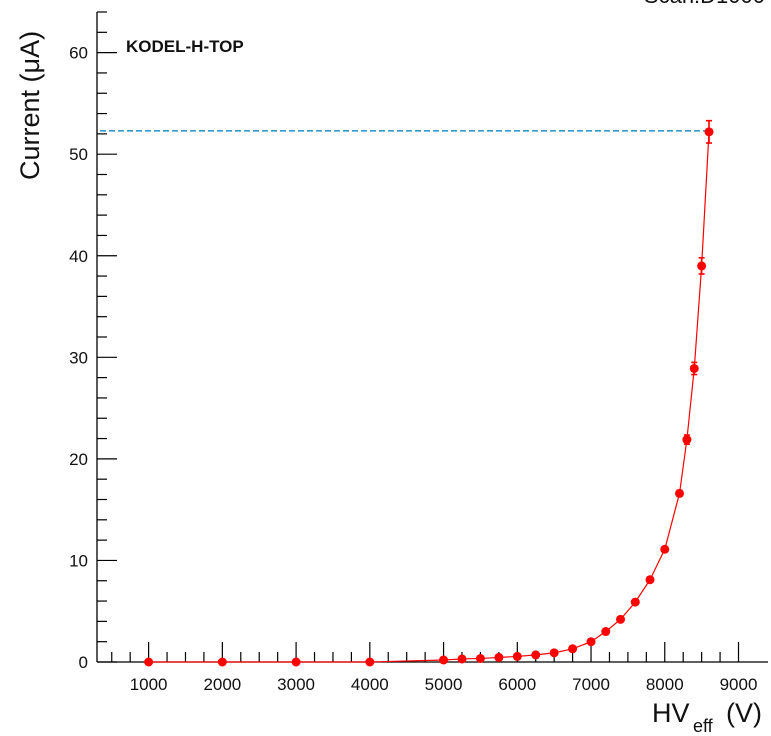  I want to click on x-tick-label: 3000, so click(296, 684).